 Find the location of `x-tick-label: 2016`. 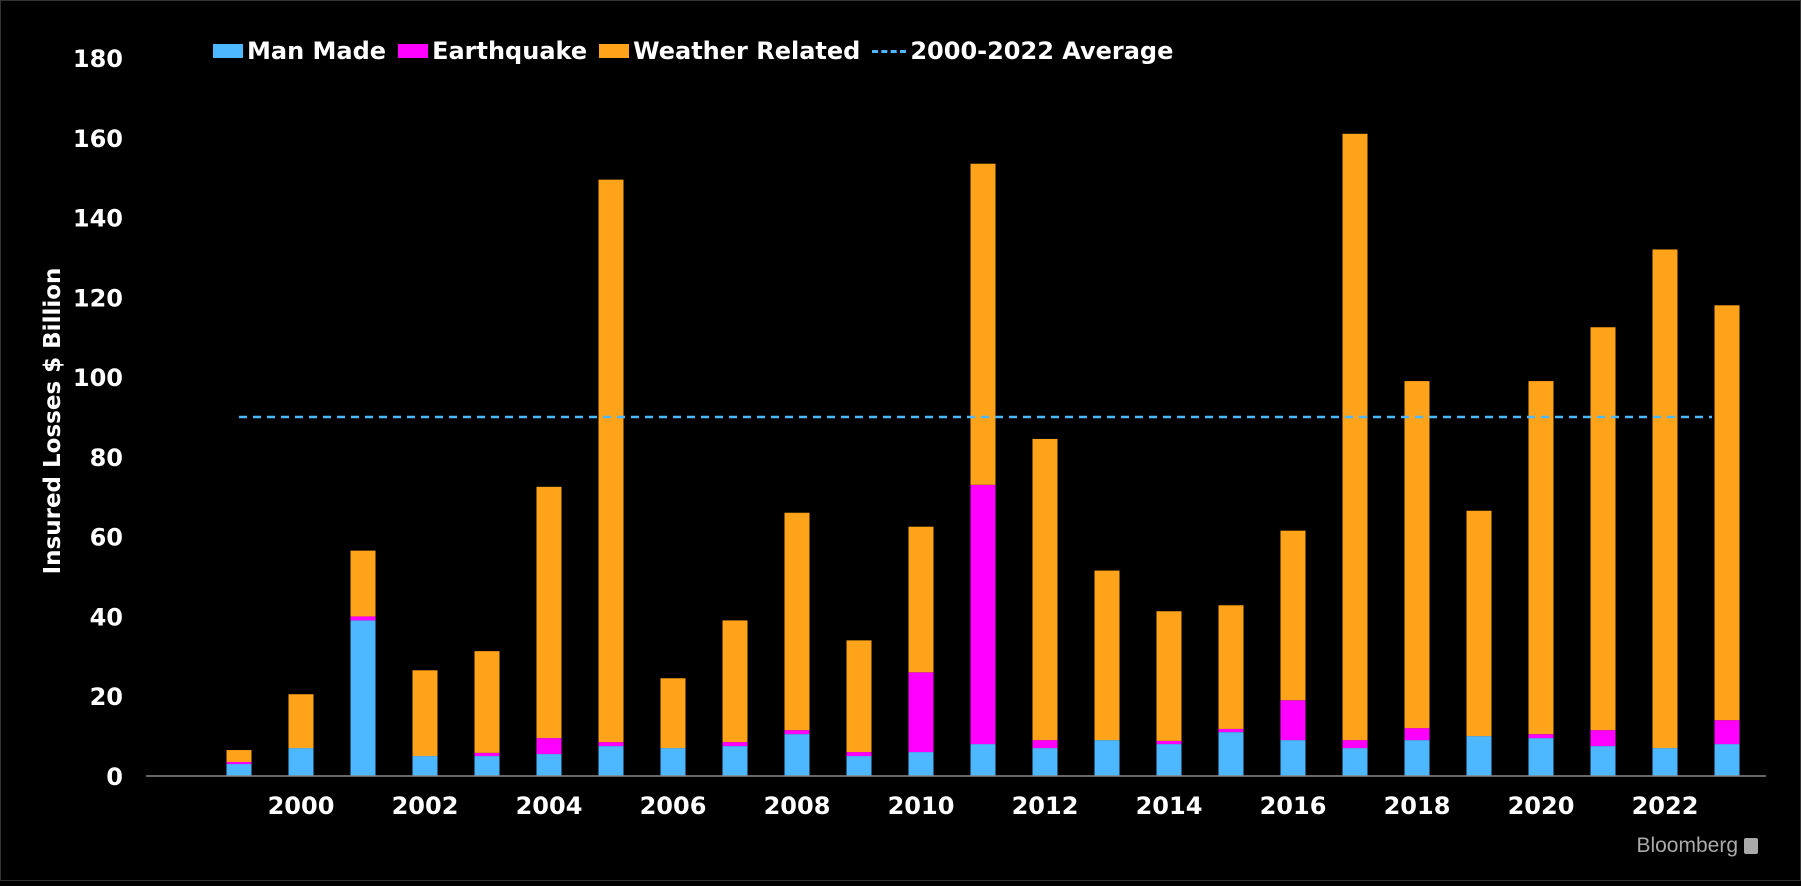

x-tick-label: 2016 is located at coordinates (1293, 806).